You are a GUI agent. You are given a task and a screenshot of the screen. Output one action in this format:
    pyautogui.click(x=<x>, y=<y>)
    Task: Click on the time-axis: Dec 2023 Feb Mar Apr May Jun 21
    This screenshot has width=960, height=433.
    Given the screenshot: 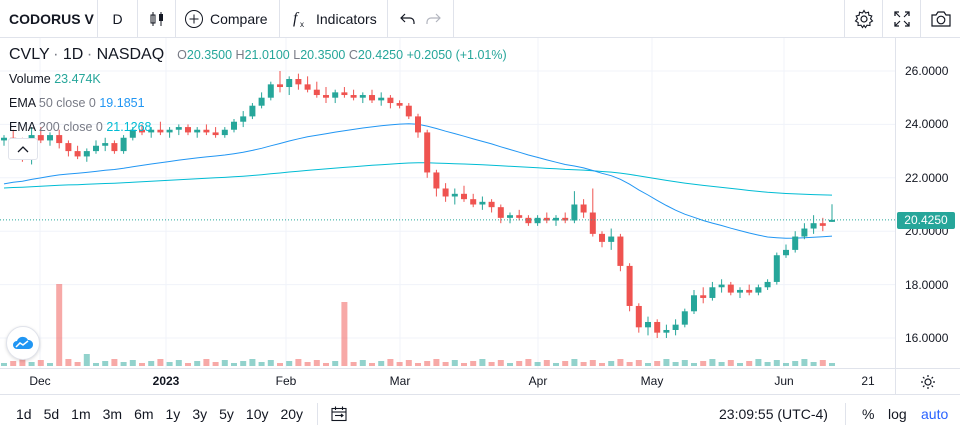 What is the action you would take?
    pyautogui.click(x=480, y=381)
    